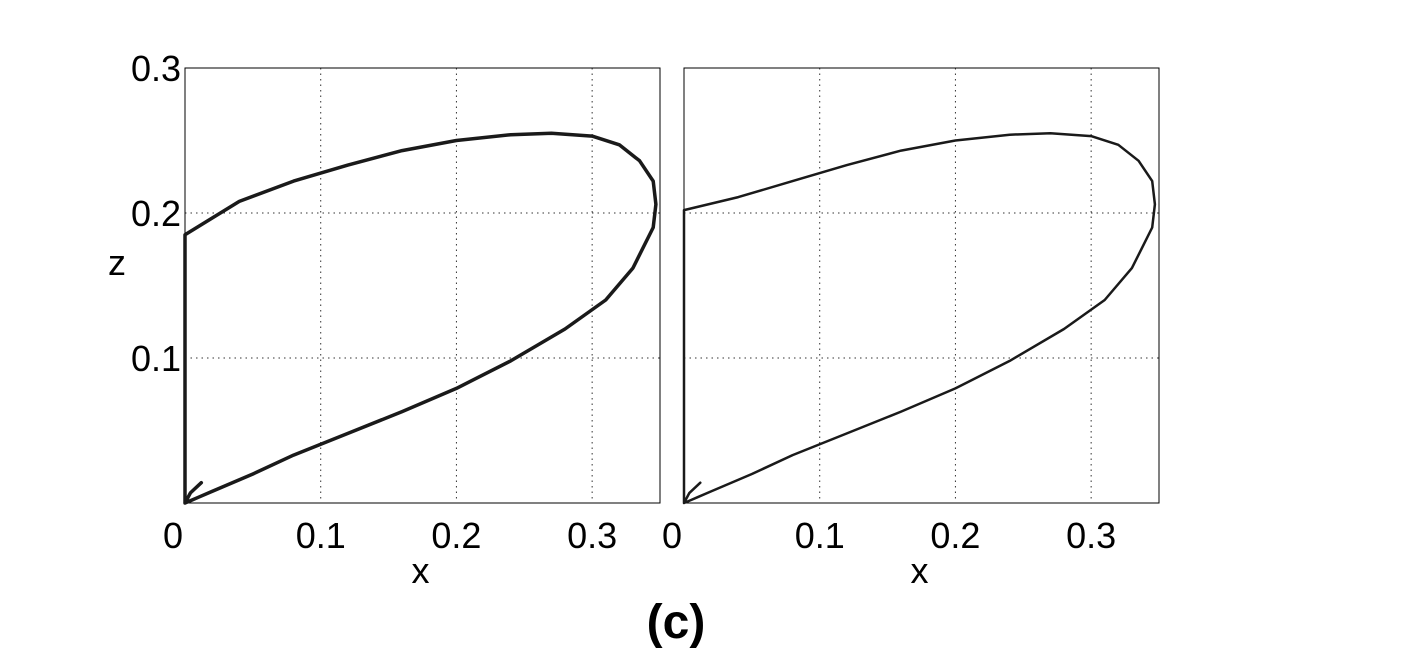 The height and width of the screenshot is (660, 1424). Describe the element at coordinates (676, 622) in the screenshot. I see `figure-caption: (c)` at that location.